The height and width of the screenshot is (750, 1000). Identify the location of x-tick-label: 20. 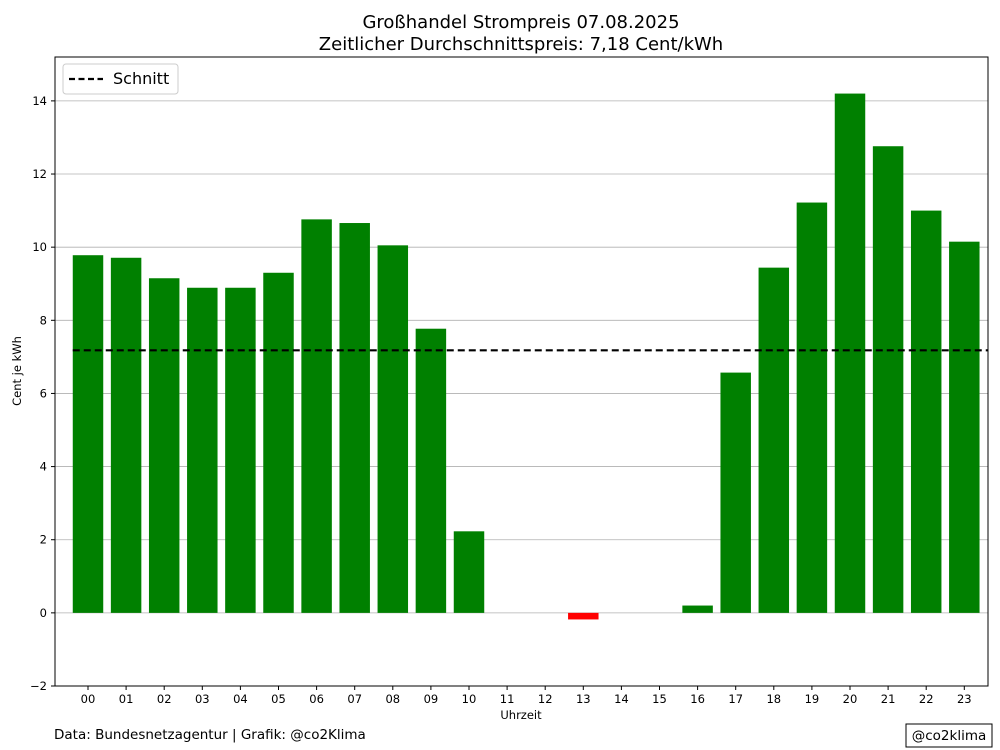
(850, 699).